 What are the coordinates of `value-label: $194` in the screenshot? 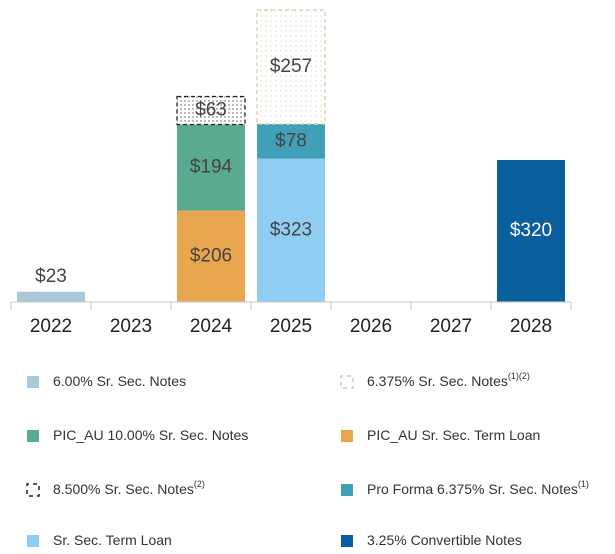 It's located at (211, 167).